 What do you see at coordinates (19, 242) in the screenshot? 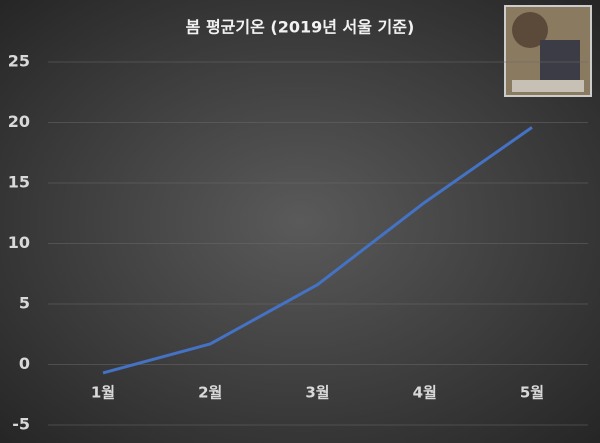
I see `y-tick-label: 10` at bounding box center [19, 242].